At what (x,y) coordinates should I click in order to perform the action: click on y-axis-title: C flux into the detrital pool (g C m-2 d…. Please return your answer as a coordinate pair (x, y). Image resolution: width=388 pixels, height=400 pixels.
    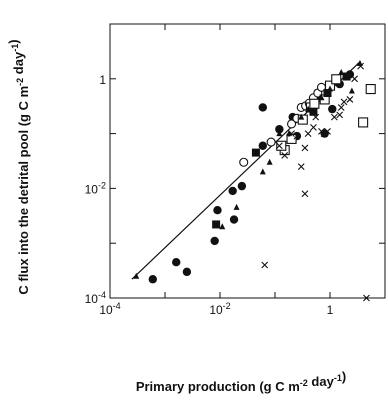
    Looking at the image, I should click on (18, 166).